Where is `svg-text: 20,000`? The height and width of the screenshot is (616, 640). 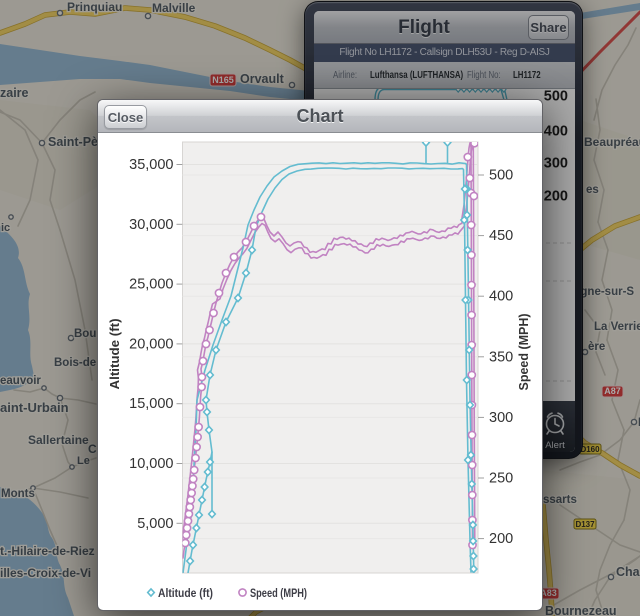 svg-text: 20,000 is located at coordinates (151, 344).